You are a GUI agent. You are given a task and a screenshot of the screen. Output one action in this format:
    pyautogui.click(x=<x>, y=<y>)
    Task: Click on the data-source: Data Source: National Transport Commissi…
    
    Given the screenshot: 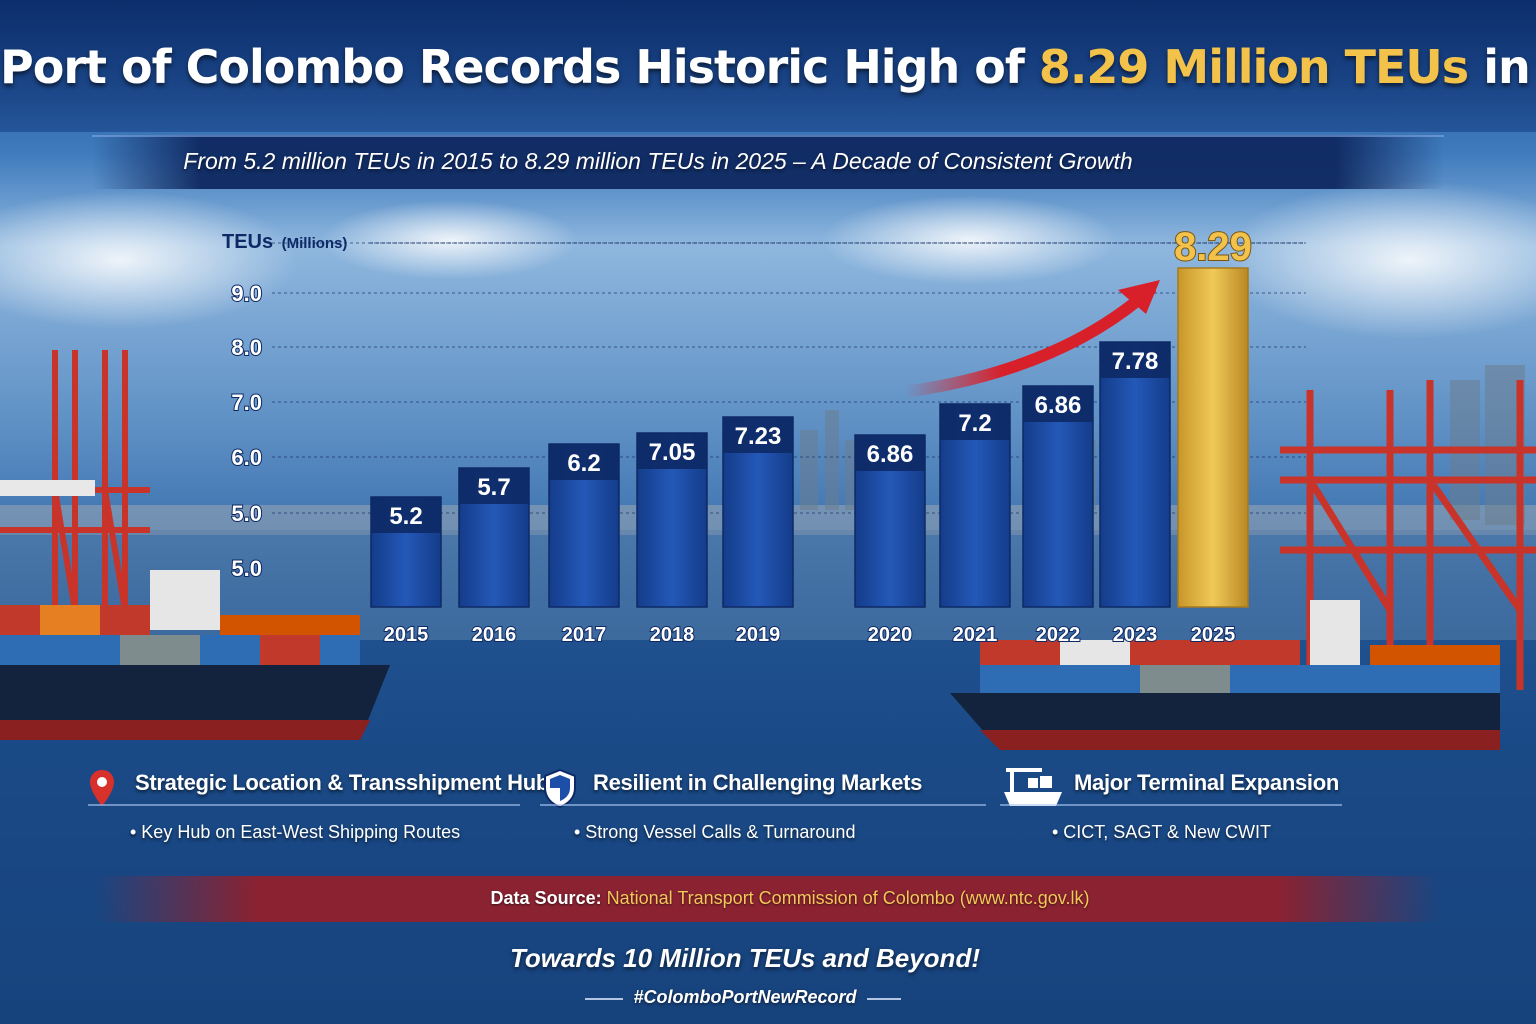 What is the action you would take?
    pyautogui.click(x=768, y=898)
    